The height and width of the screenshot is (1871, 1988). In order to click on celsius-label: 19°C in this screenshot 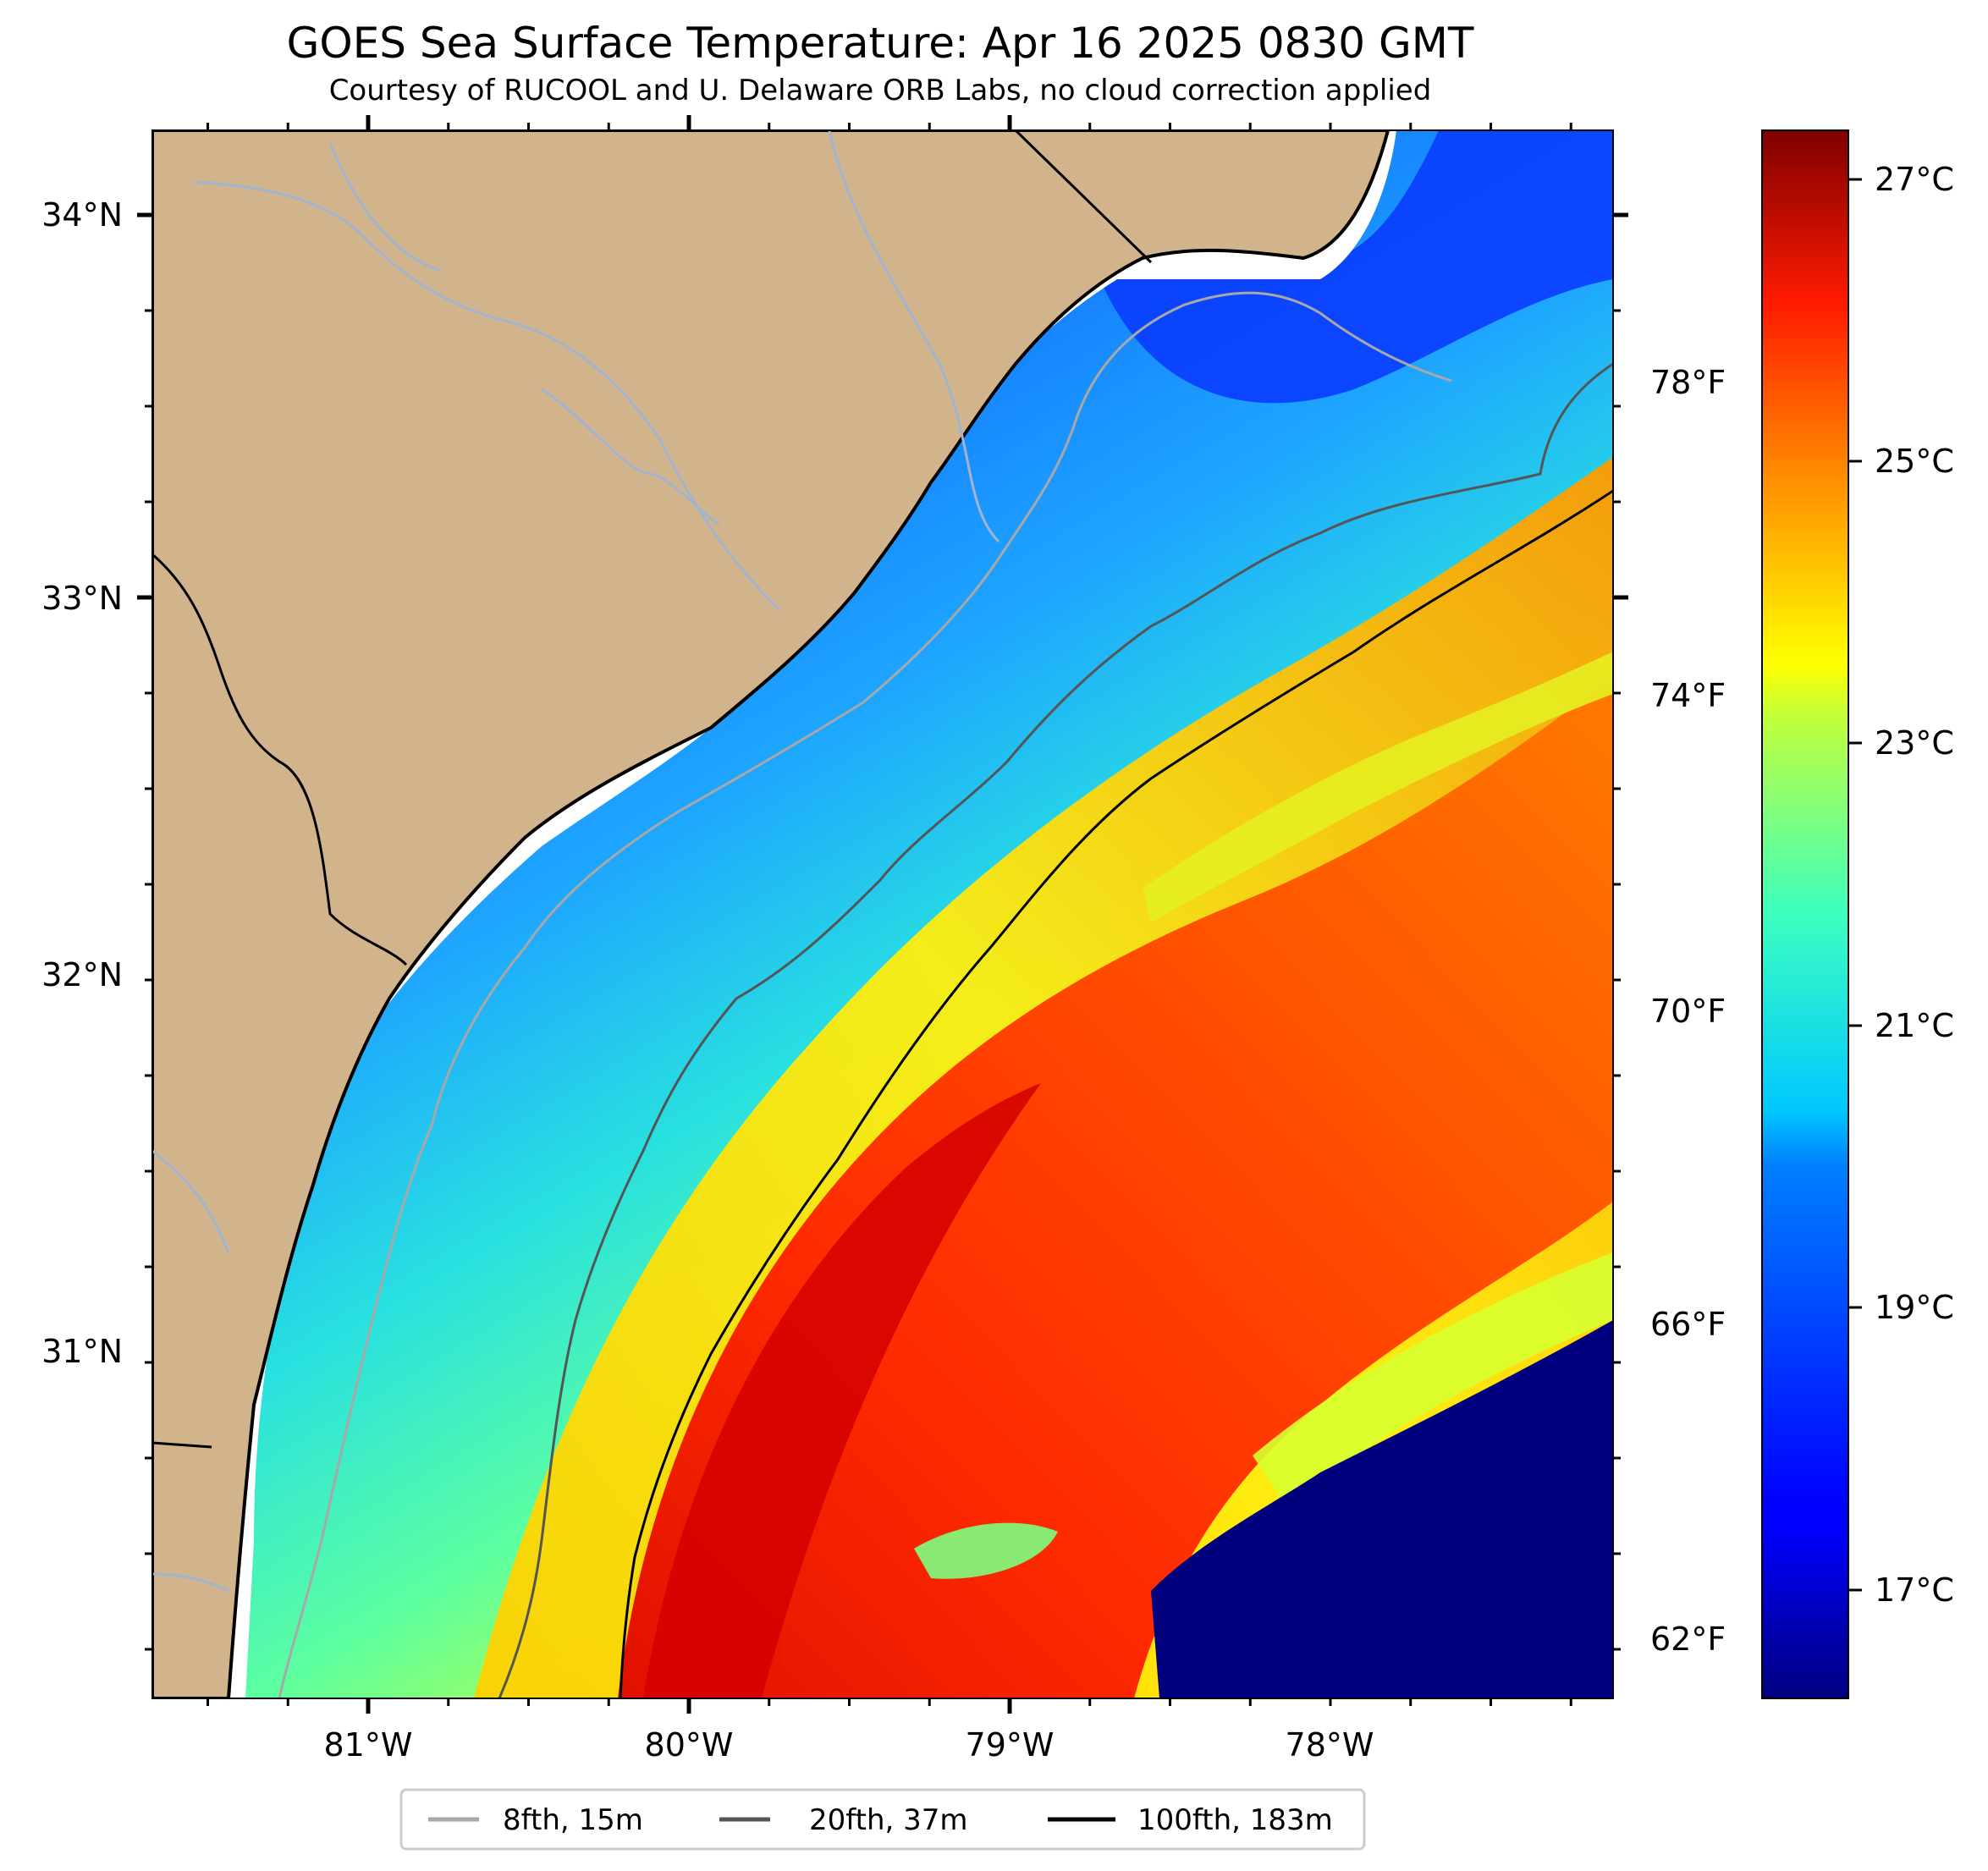, I will do `click(1914, 1307)`.